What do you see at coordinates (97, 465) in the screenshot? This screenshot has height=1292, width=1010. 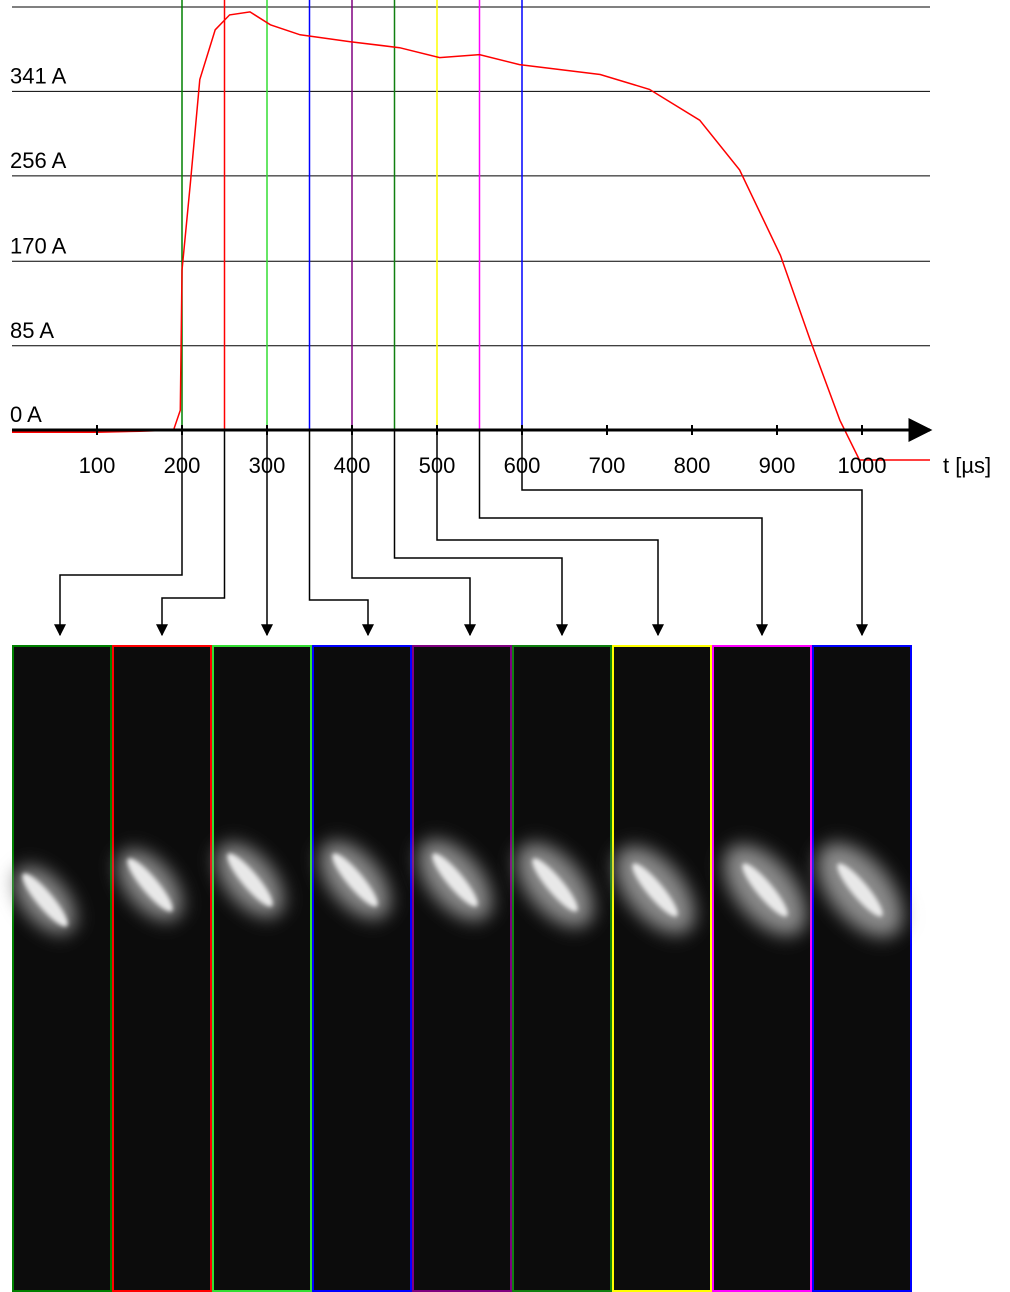 I see `x-tick-label: 100` at bounding box center [97, 465].